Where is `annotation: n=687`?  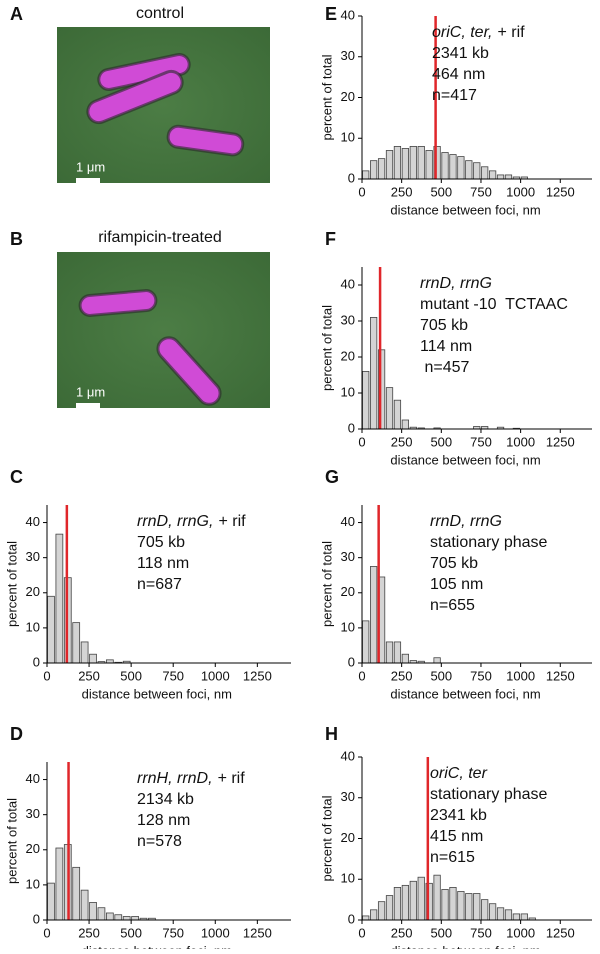 annotation: n=687 is located at coordinates (159, 584).